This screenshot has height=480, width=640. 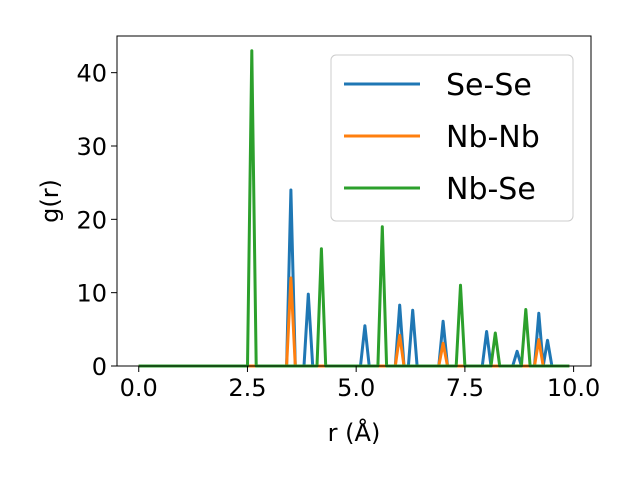 What do you see at coordinates (491, 189) in the screenshot?
I see `legend-label-nb-se: Nb-Se` at bounding box center [491, 189].